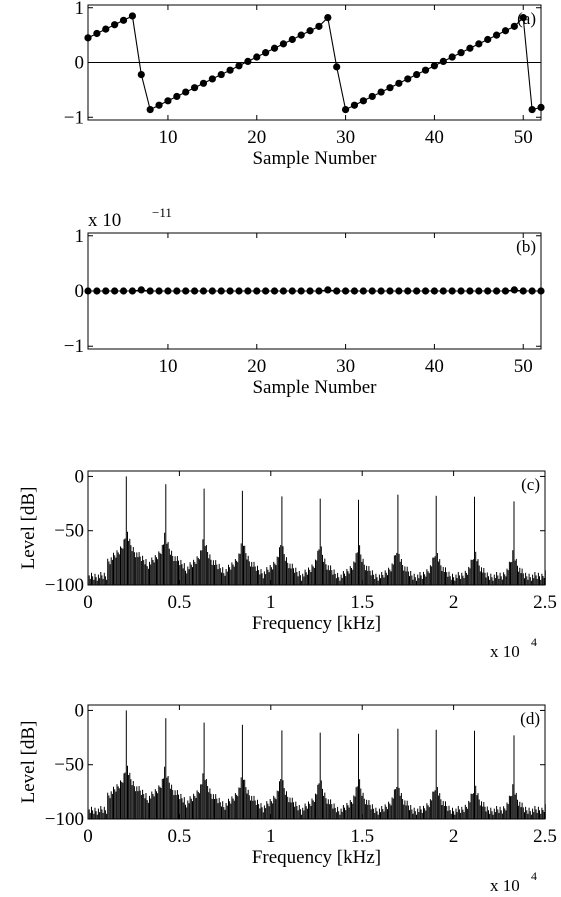 Image resolution: width=561 pixels, height=897 pixels. What do you see at coordinates (530, 718) in the screenshot?
I see `panel-label: (d)` at bounding box center [530, 718].